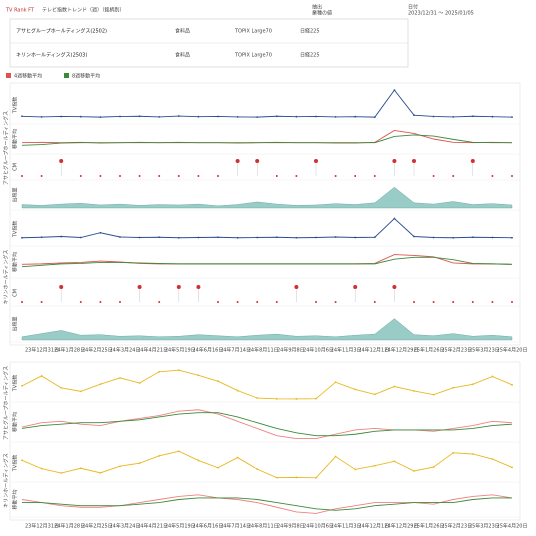  I want to click on x-tick-label: 24年12月1日, so click(373, 350).